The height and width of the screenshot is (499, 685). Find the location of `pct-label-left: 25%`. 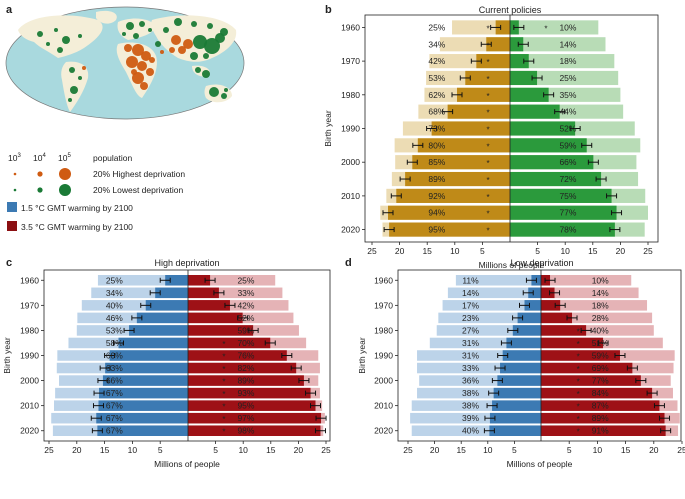

pct-label-left: 25% is located at coordinates (436, 27).